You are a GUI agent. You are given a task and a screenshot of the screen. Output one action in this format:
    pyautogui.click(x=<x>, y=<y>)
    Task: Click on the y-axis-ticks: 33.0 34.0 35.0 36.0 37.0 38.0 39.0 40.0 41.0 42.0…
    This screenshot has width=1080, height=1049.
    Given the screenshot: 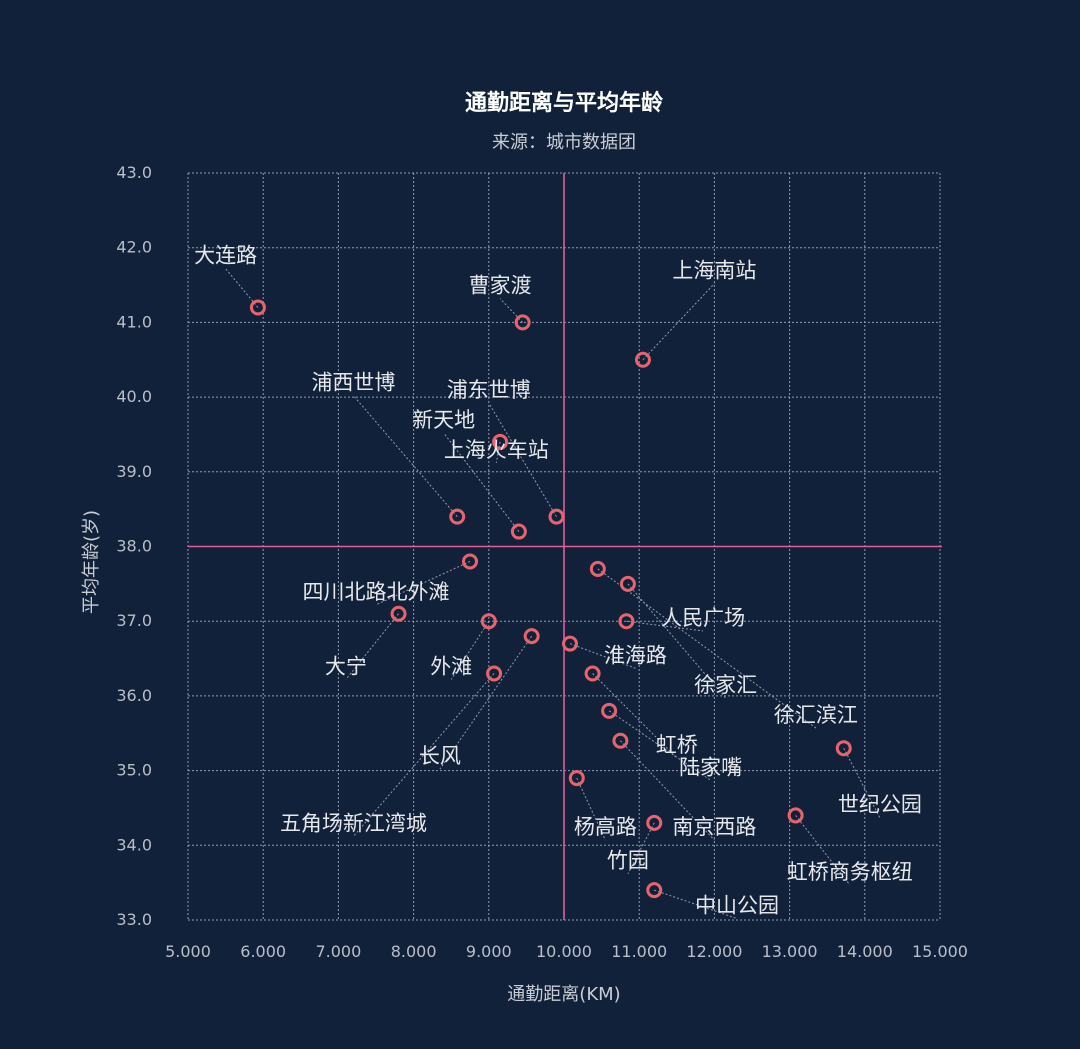 What is the action you would take?
    pyautogui.click(x=134, y=546)
    